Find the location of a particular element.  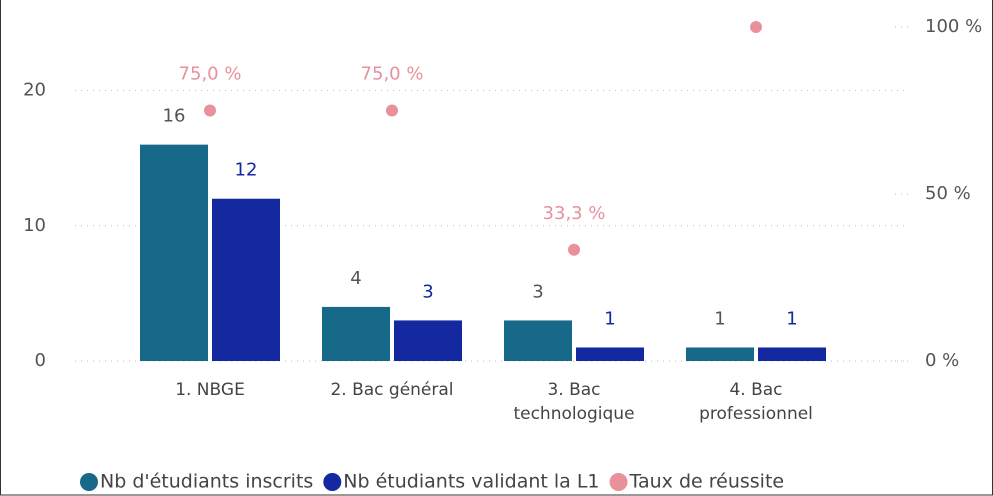

legend-label: Nb étudiants validant la L1 is located at coordinates (471, 482).